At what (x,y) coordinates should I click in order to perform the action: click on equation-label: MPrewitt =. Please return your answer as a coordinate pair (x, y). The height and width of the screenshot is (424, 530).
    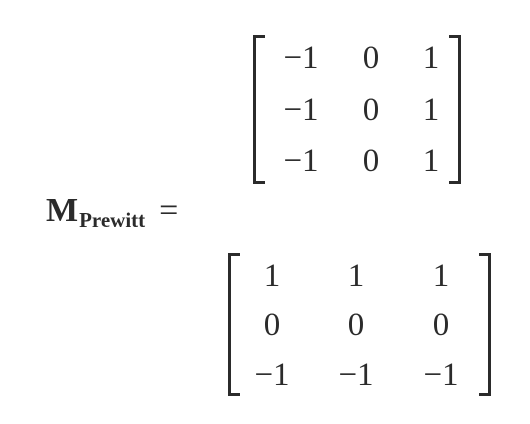
    Looking at the image, I should click on (112, 211).